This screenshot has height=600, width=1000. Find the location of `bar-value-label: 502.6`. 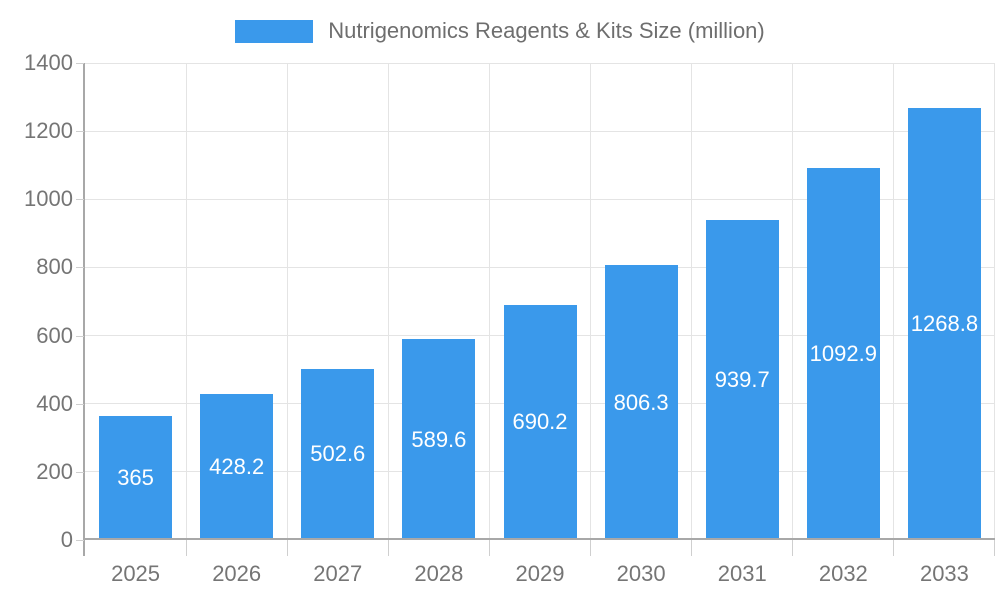

bar-value-label: 502.6 is located at coordinates (338, 454).